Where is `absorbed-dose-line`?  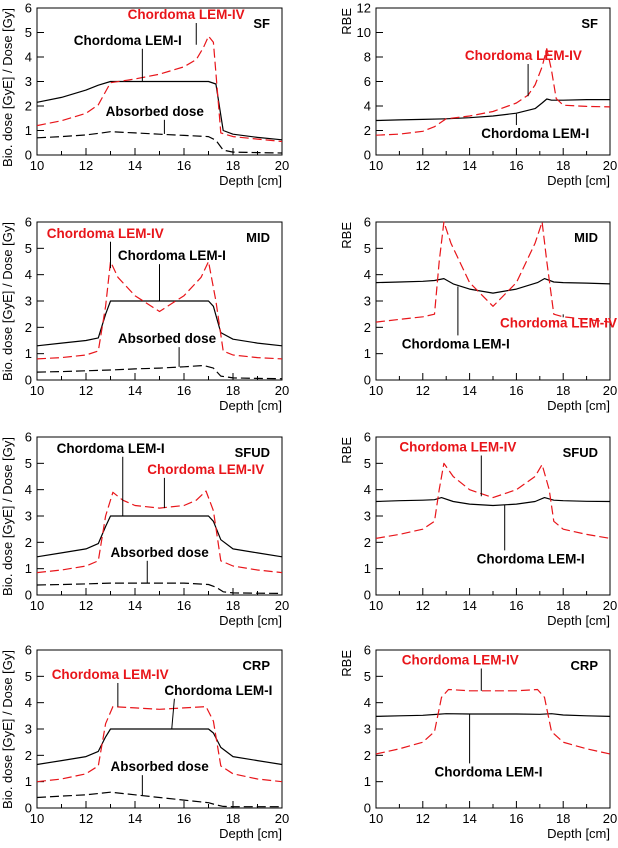 absorbed-dose-line is located at coordinates (159, 588).